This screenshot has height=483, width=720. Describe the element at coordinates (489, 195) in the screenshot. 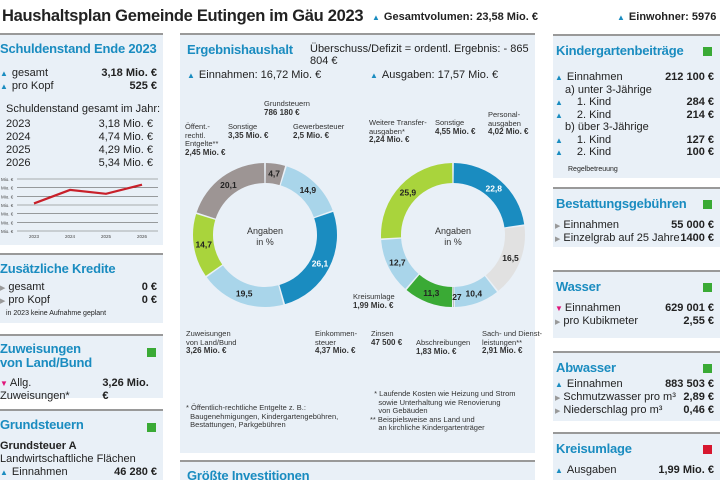

I see `donut-segment` at that location.